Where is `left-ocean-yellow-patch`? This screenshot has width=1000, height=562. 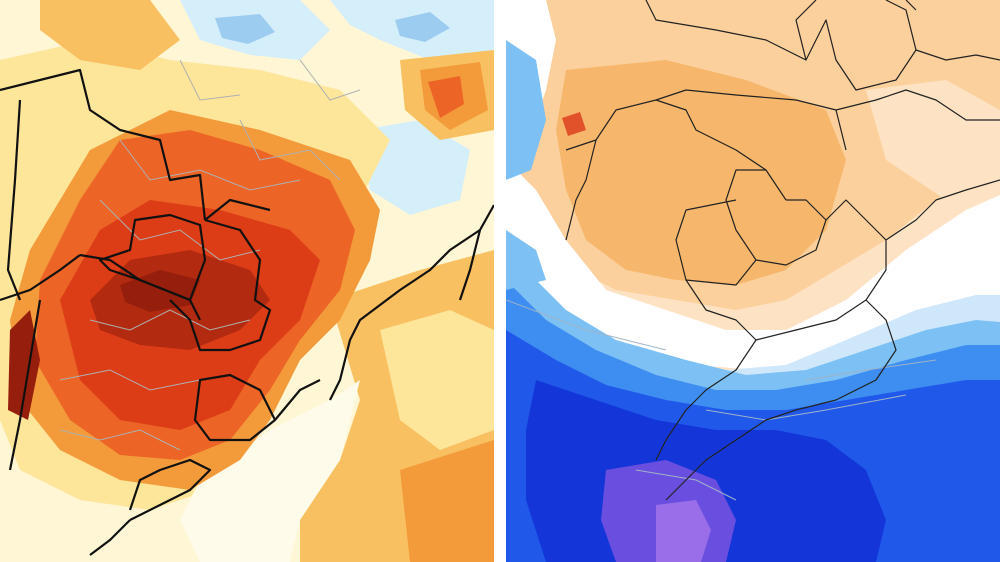 left-ocean-yellow-patch is located at coordinates (437, 380).